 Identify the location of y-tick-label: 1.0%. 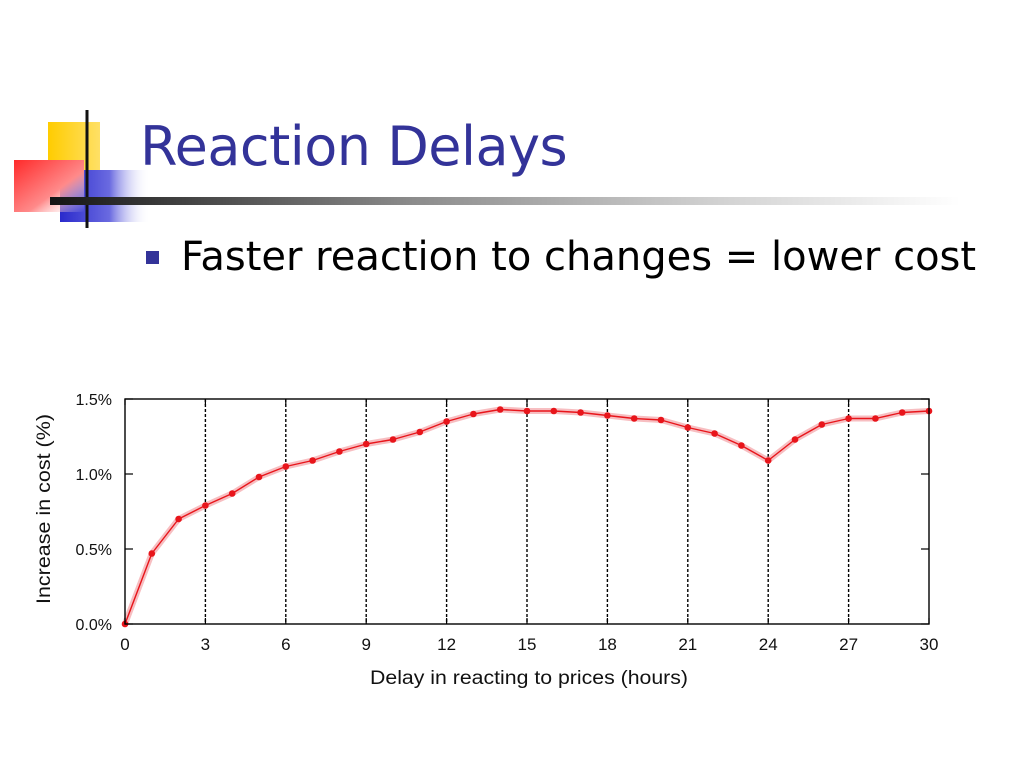
(94, 475).